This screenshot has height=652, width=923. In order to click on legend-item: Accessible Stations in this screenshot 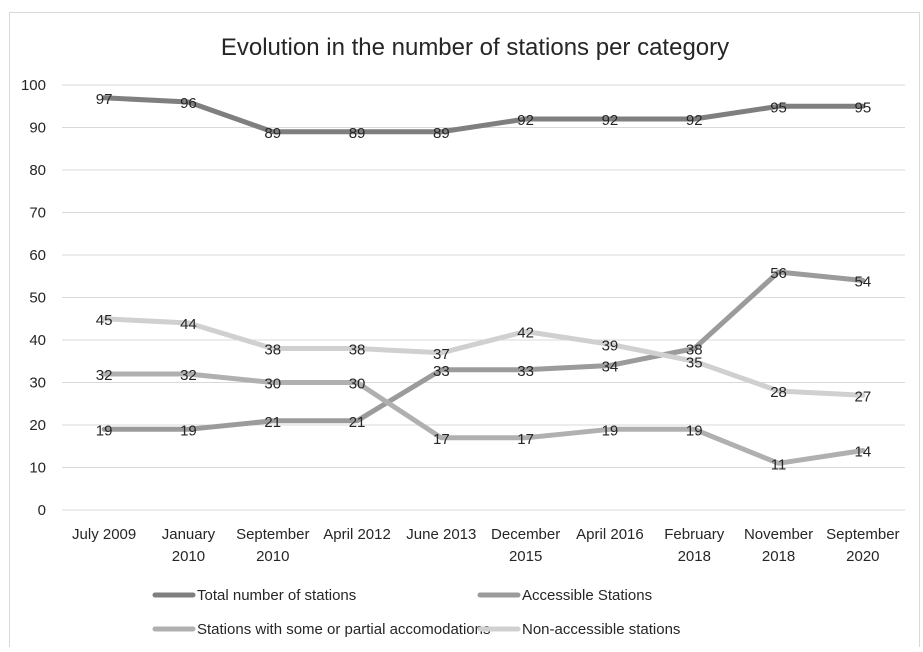, I will do `click(564, 595)`.